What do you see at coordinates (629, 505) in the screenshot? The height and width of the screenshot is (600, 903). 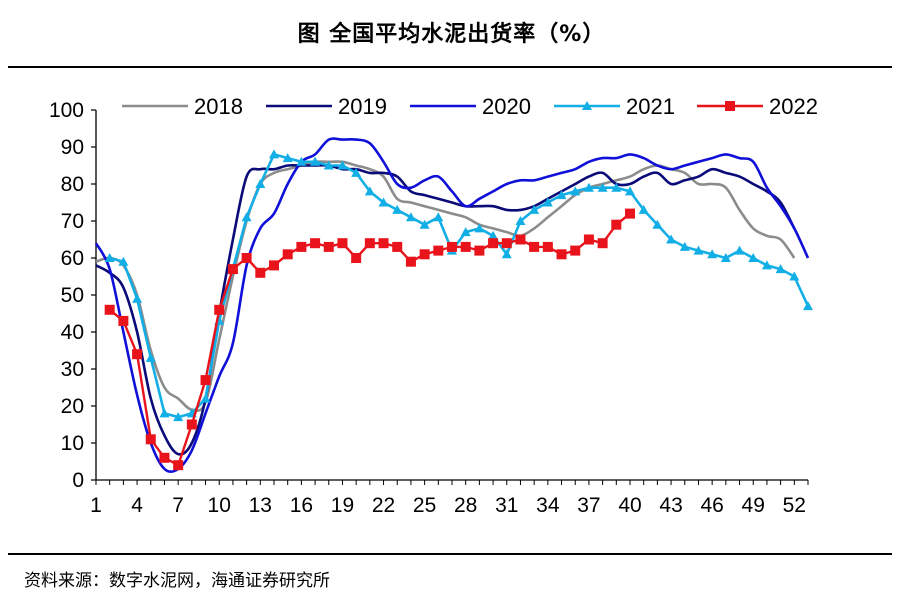 I see `x-tick-label: 40` at bounding box center [629, 505].